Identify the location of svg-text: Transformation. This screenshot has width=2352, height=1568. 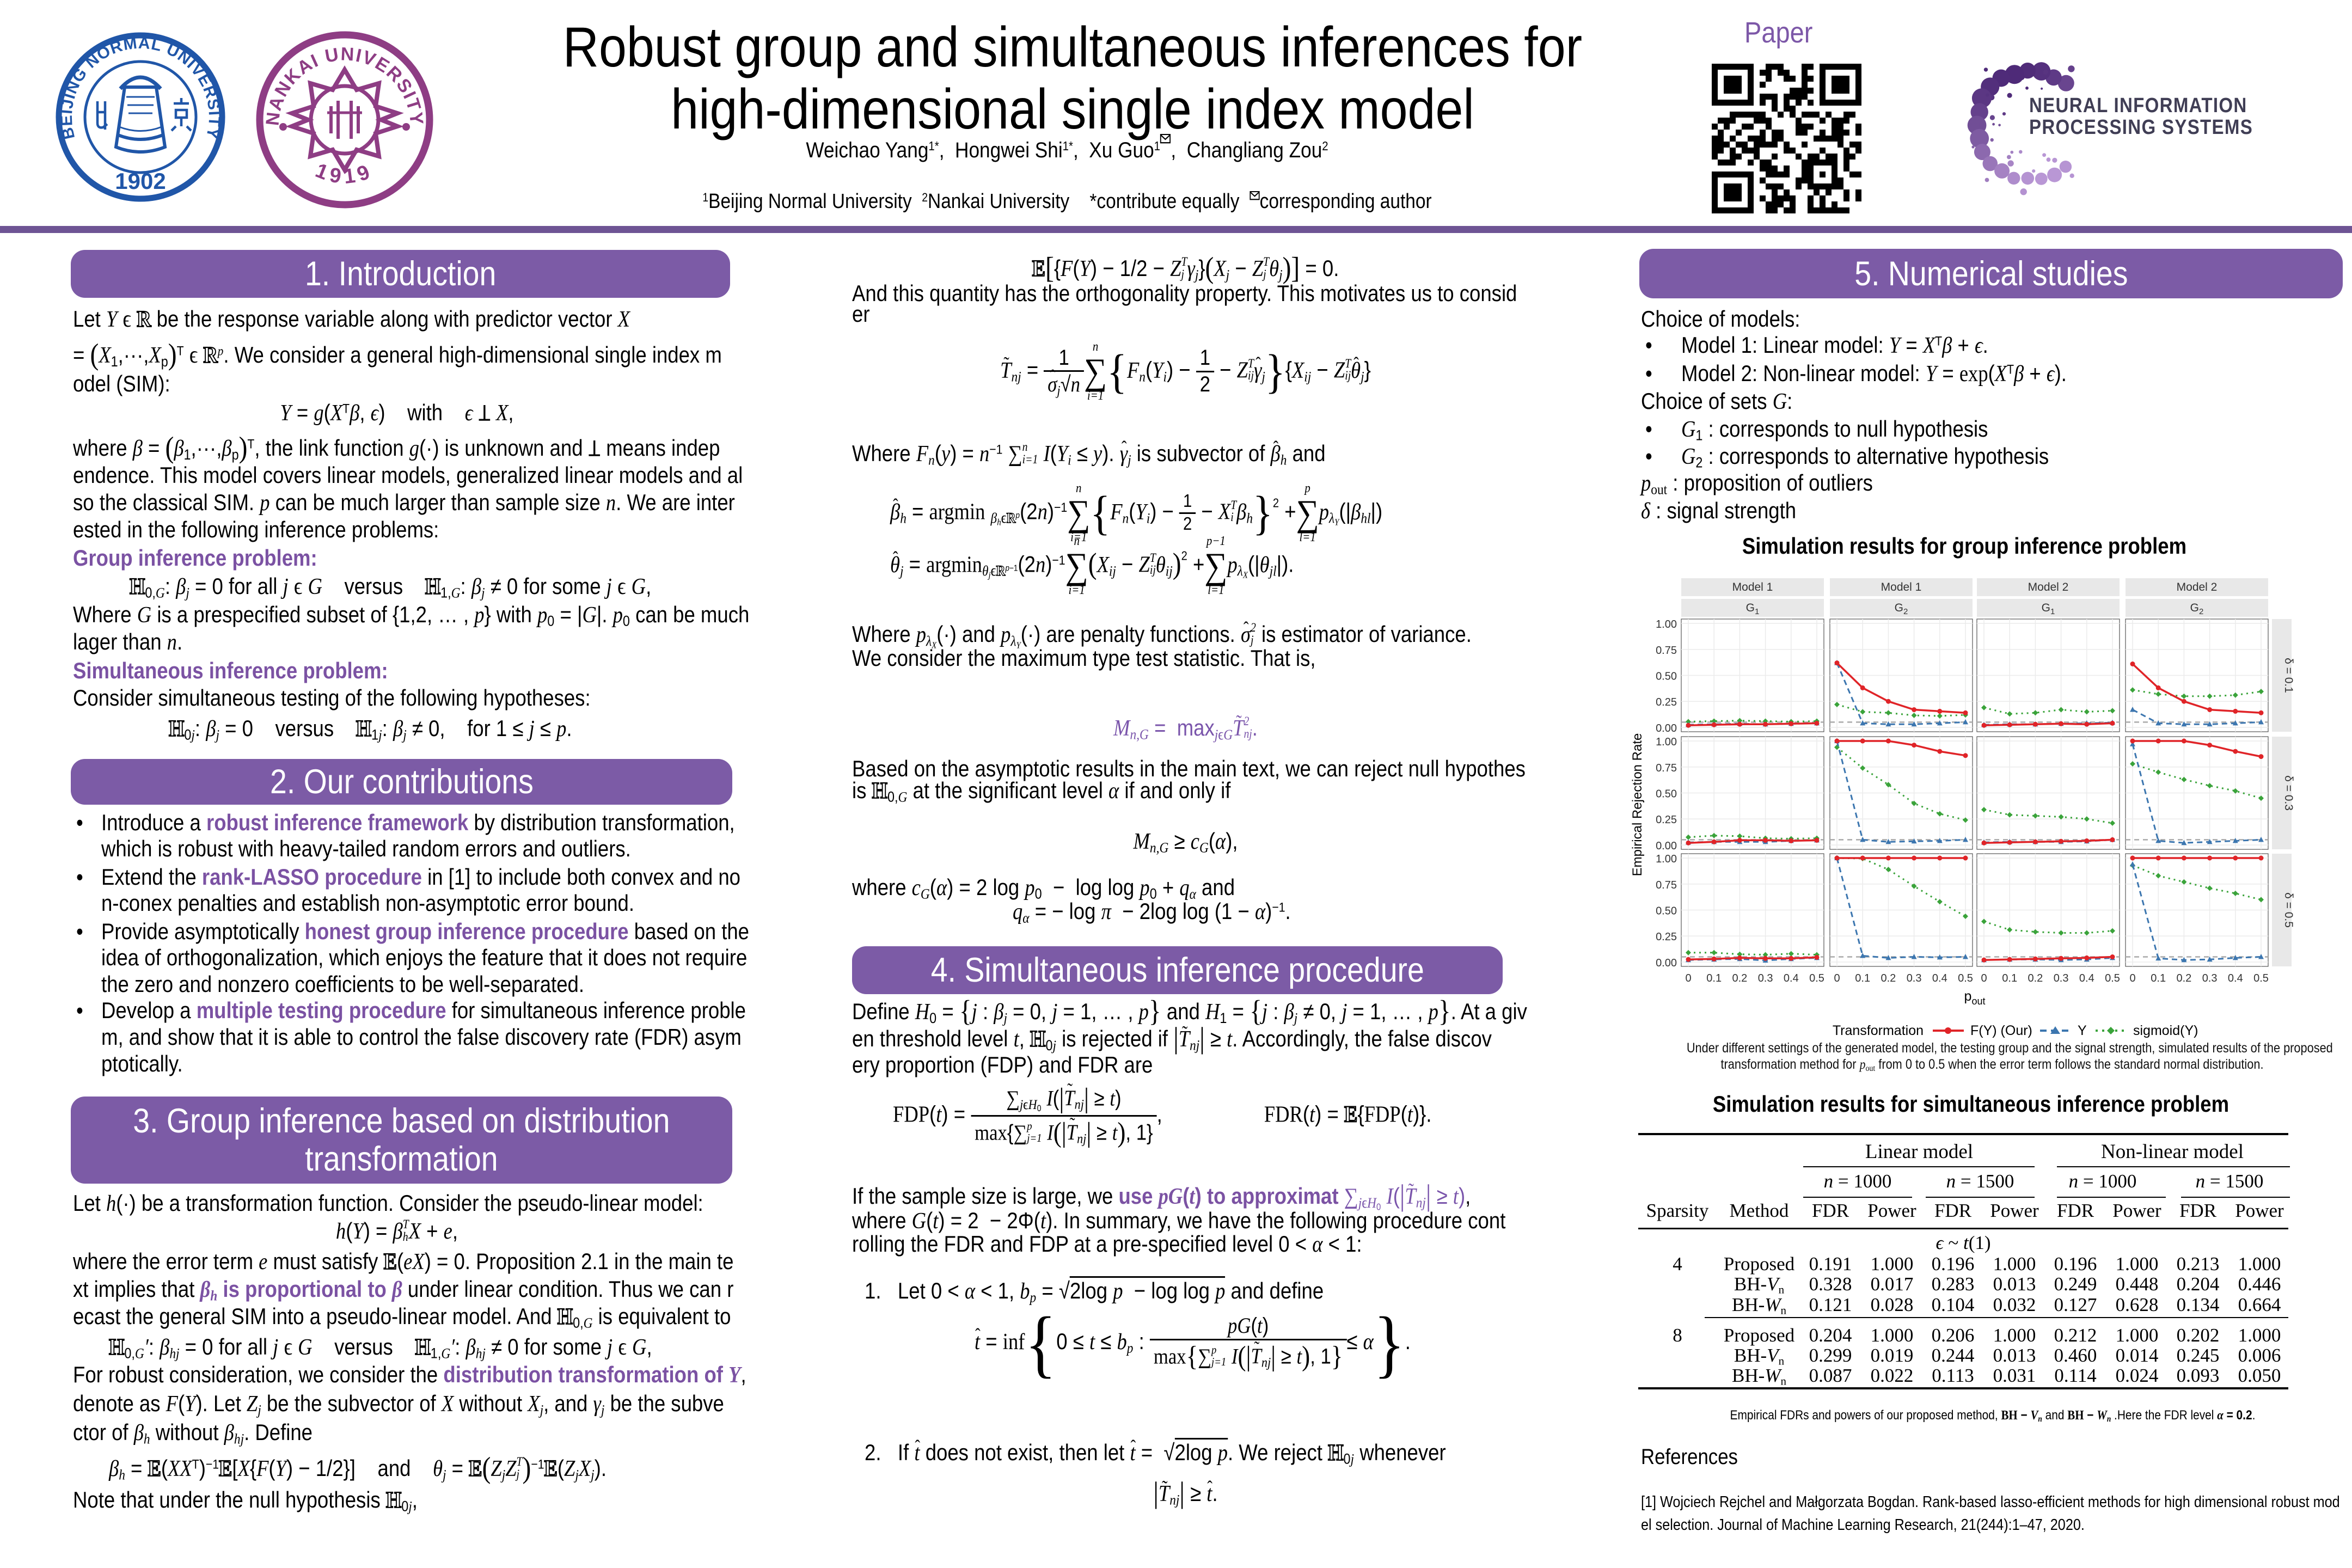
(1878, 1030).